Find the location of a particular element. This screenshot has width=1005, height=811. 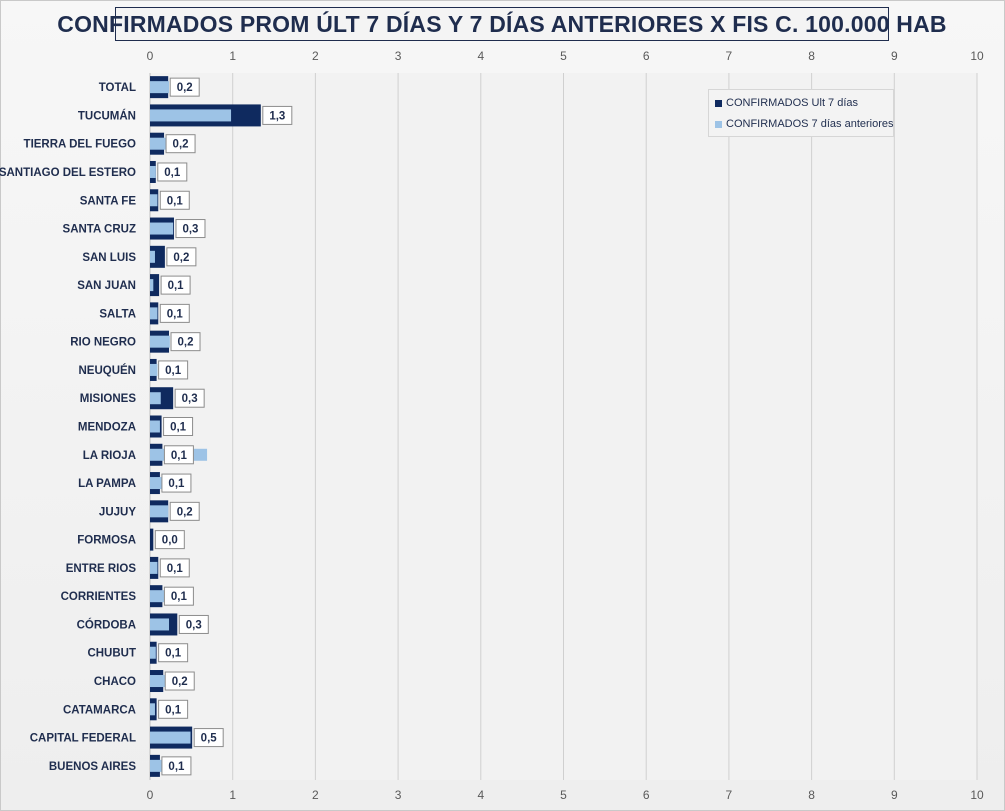

x-tick-label-bottom: 4 is located at coordinates (480, 795).